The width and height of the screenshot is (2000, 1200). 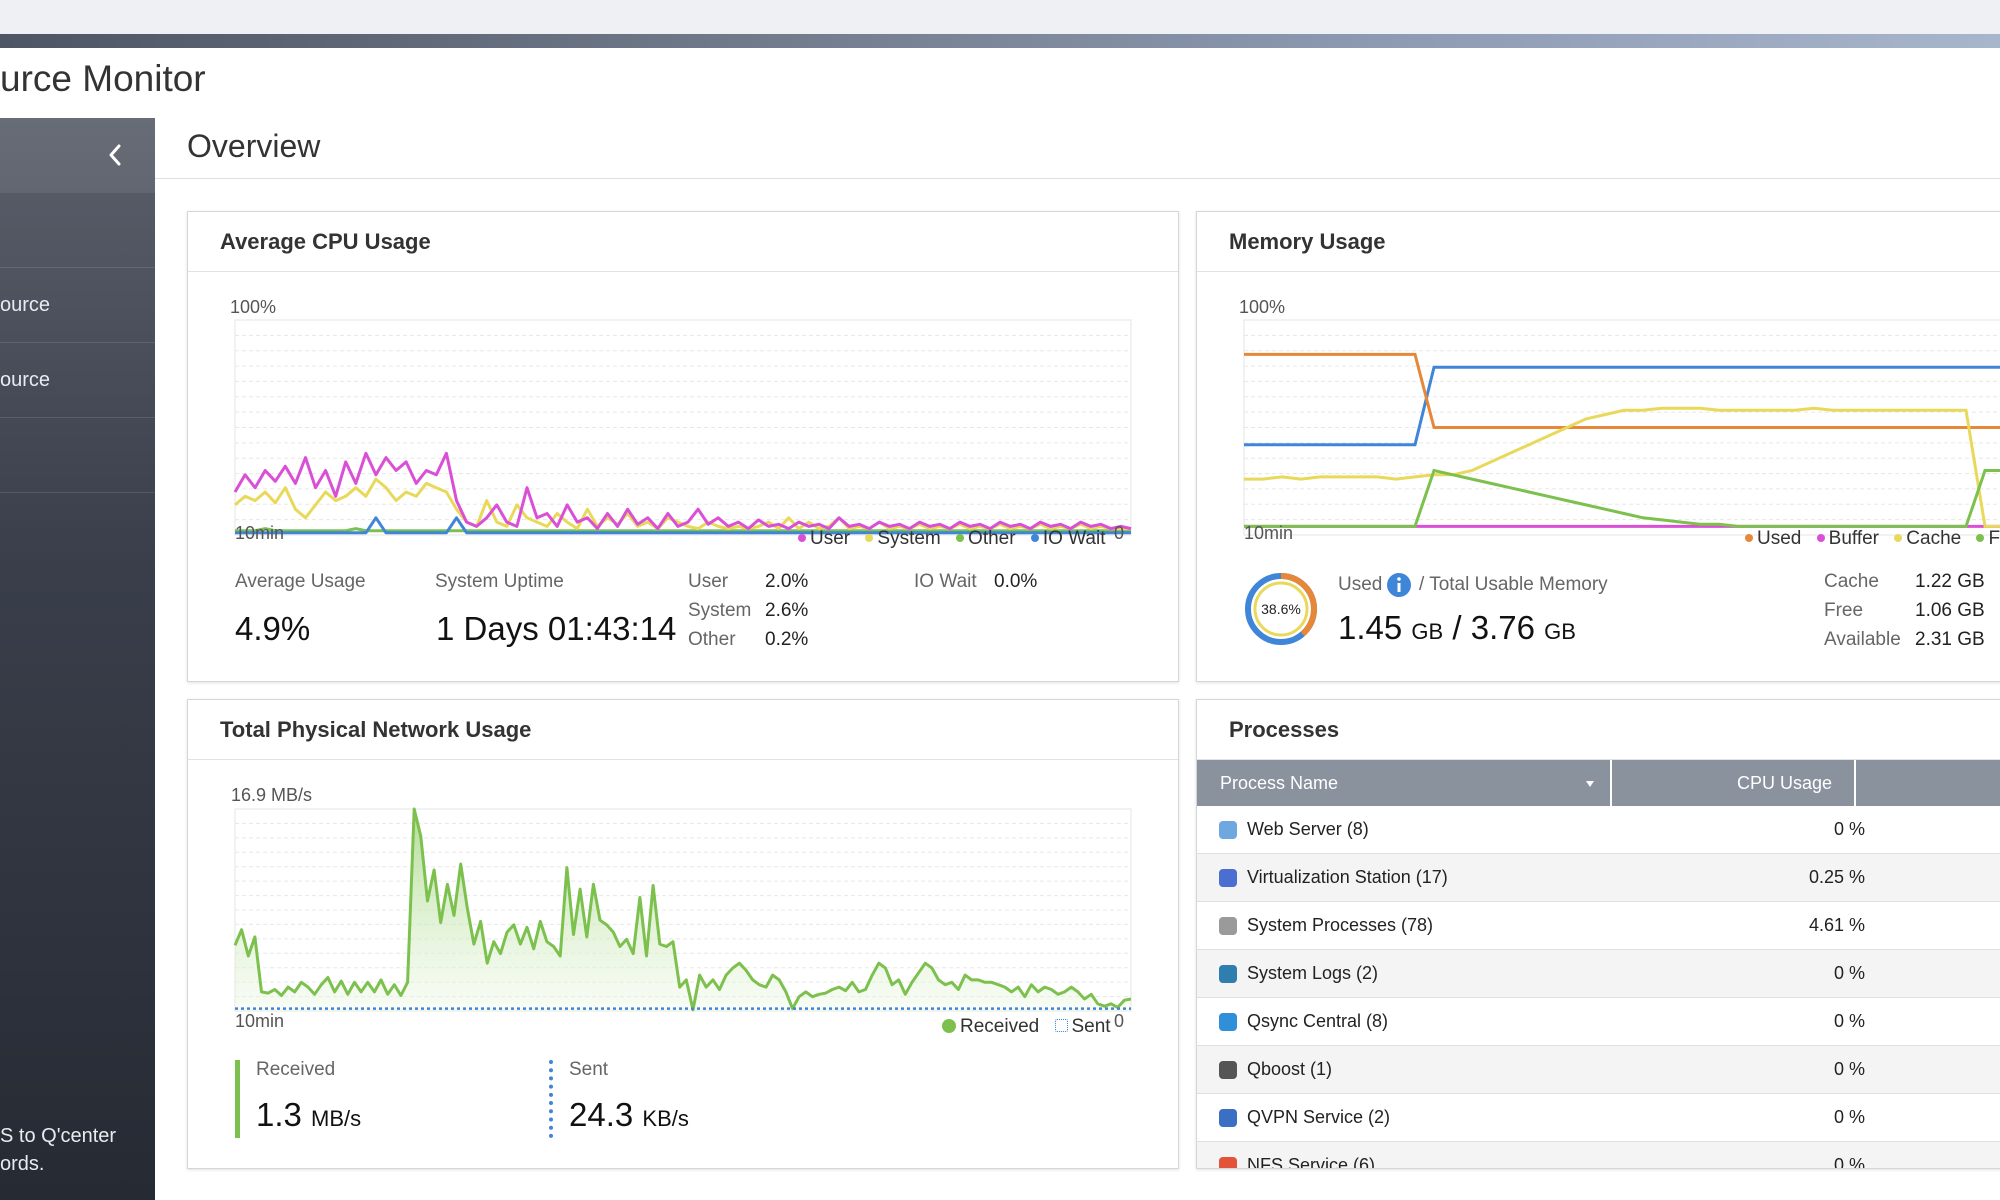 I want to click on sidebar-footer: S to Q'center ords., so click(x=77, y=1150).